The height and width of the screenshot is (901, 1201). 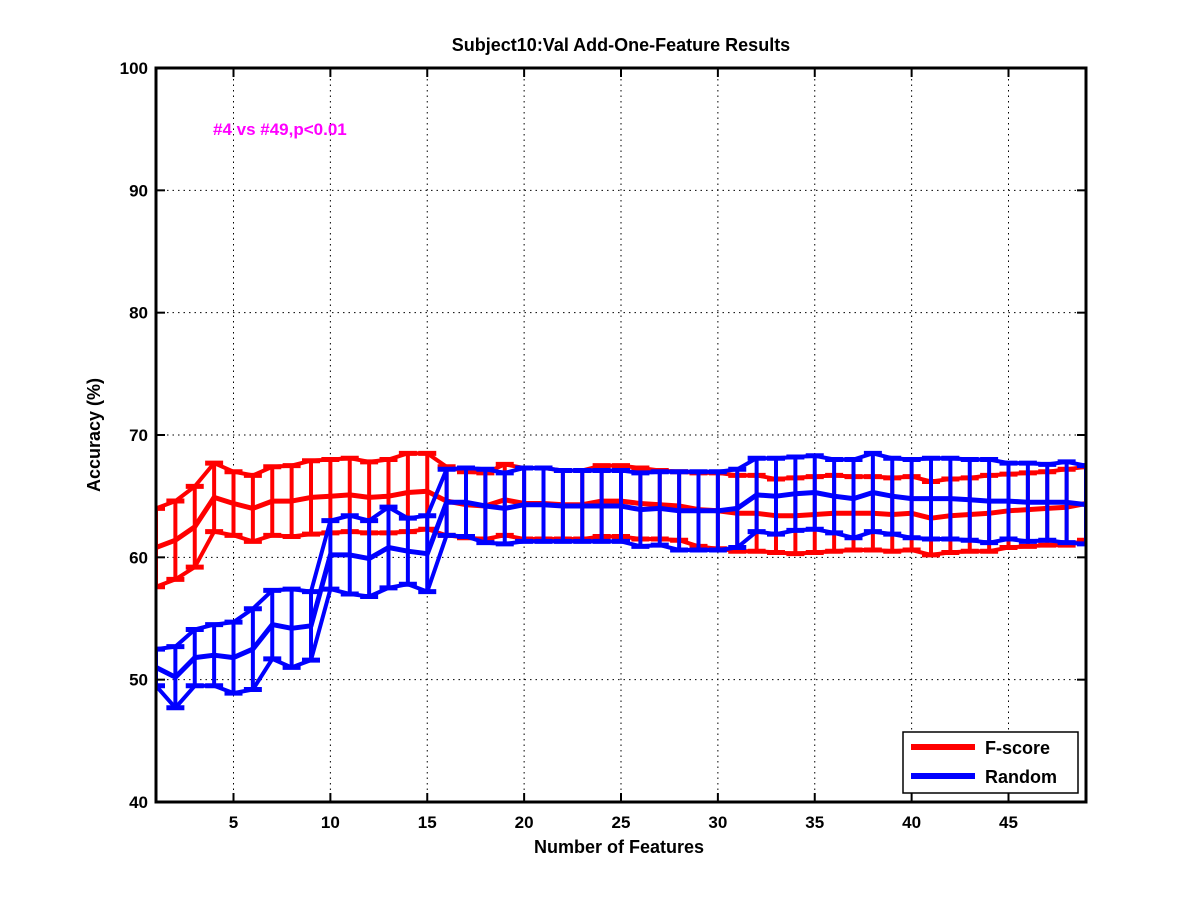 I want to click on x-tick-label: 45, so click(x=1008, y=822).